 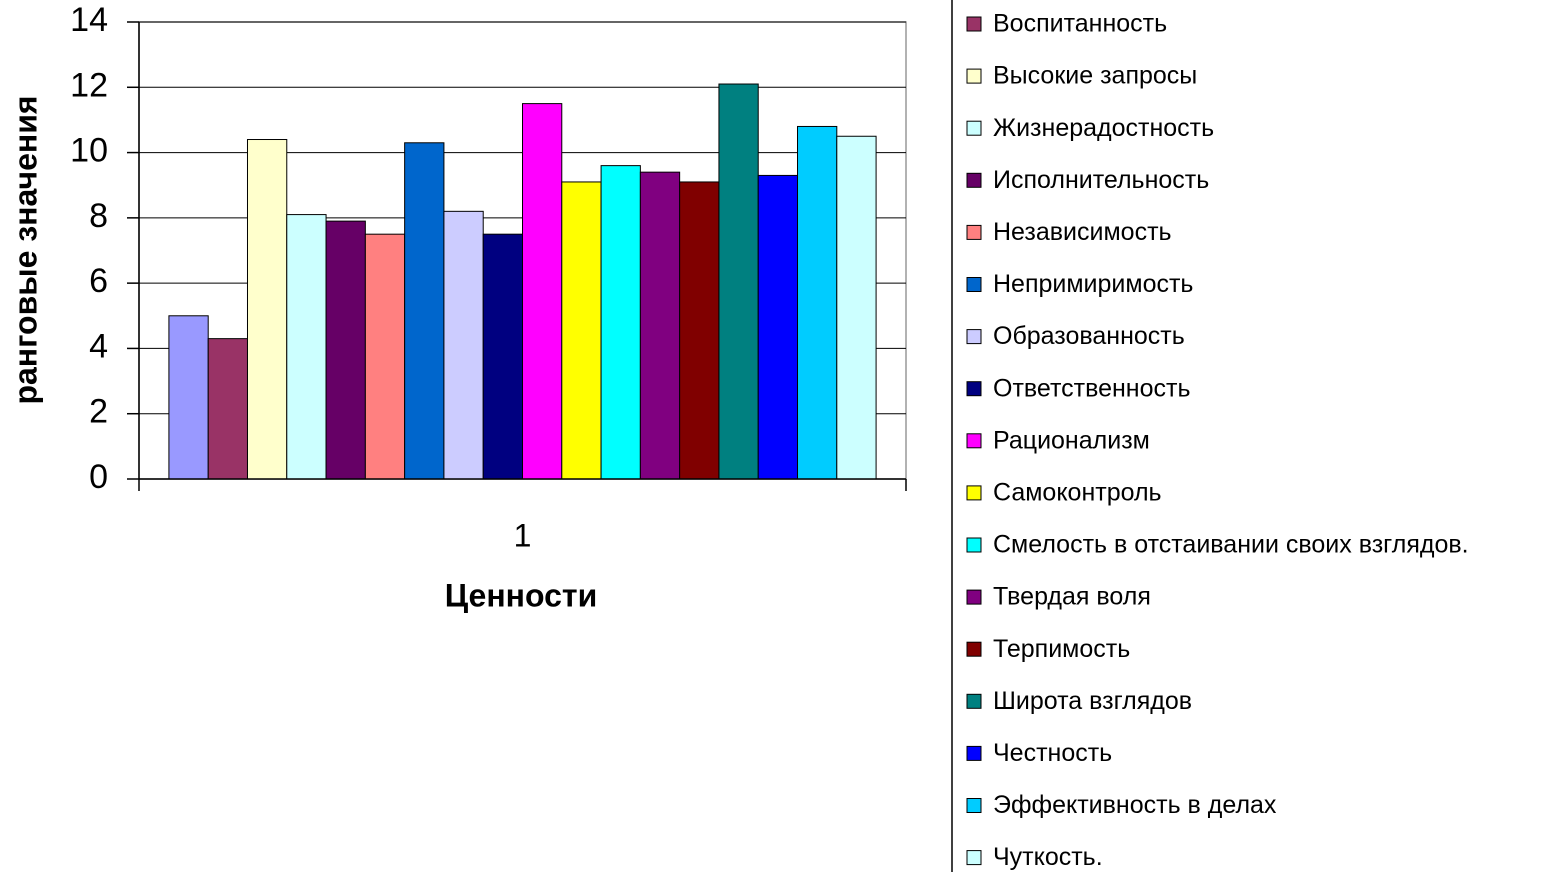 I want to click on y-tick-label: 6, so click(x=98, y=281).